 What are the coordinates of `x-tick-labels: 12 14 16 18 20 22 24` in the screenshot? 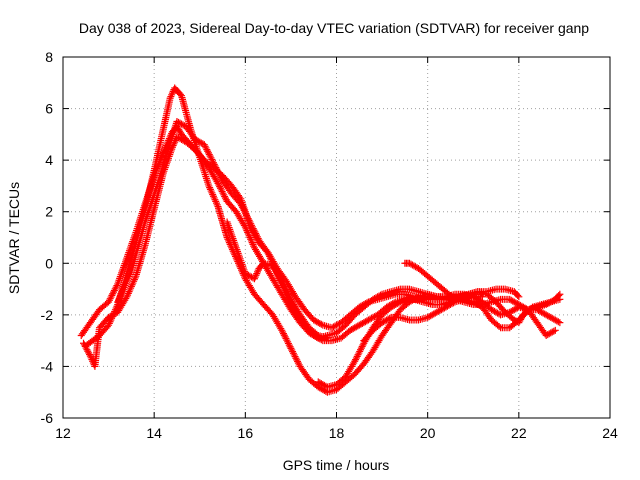 It's located at (336, 433).